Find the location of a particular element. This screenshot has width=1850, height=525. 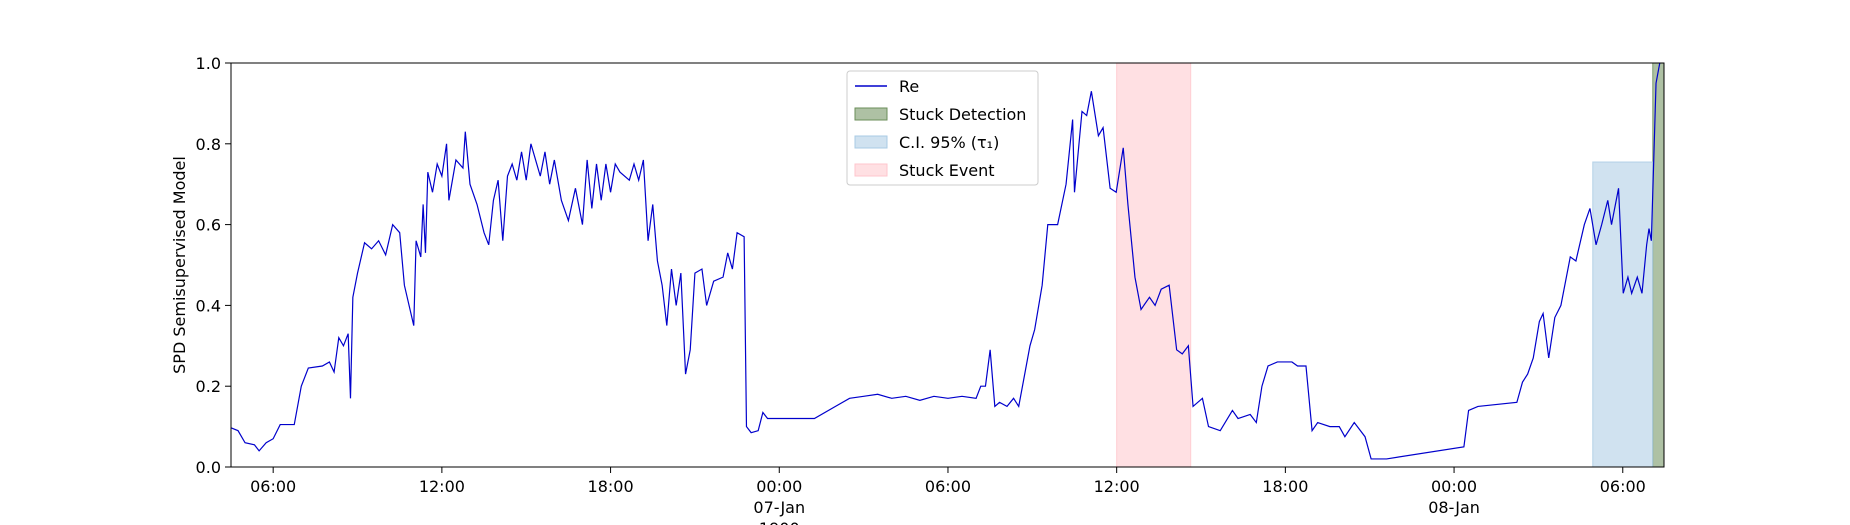

legend-label: Stuck Detection is located at coordinates (962, 114).